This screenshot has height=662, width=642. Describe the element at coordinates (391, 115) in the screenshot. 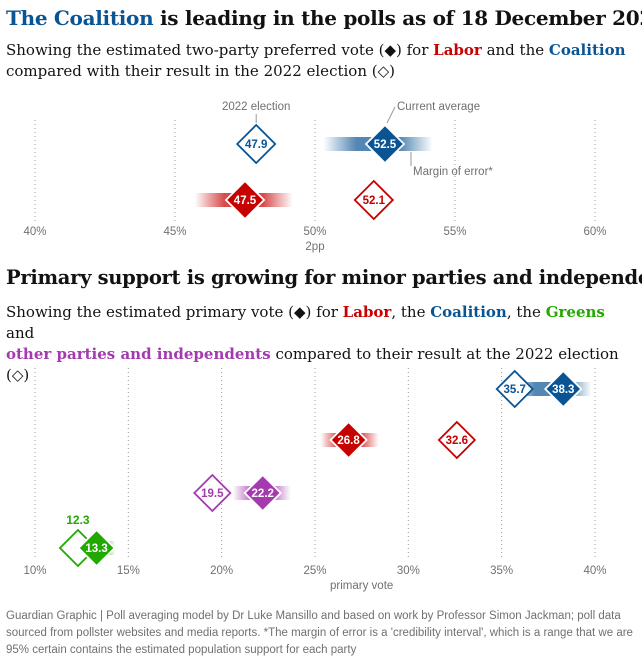

I see `annotation-current-leader` at that location.